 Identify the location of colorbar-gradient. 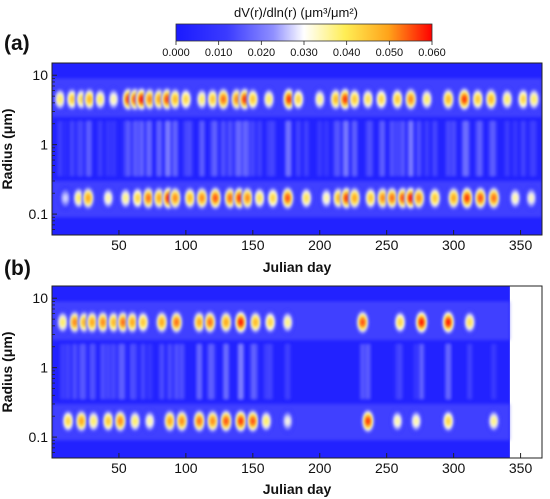
(304, 32).